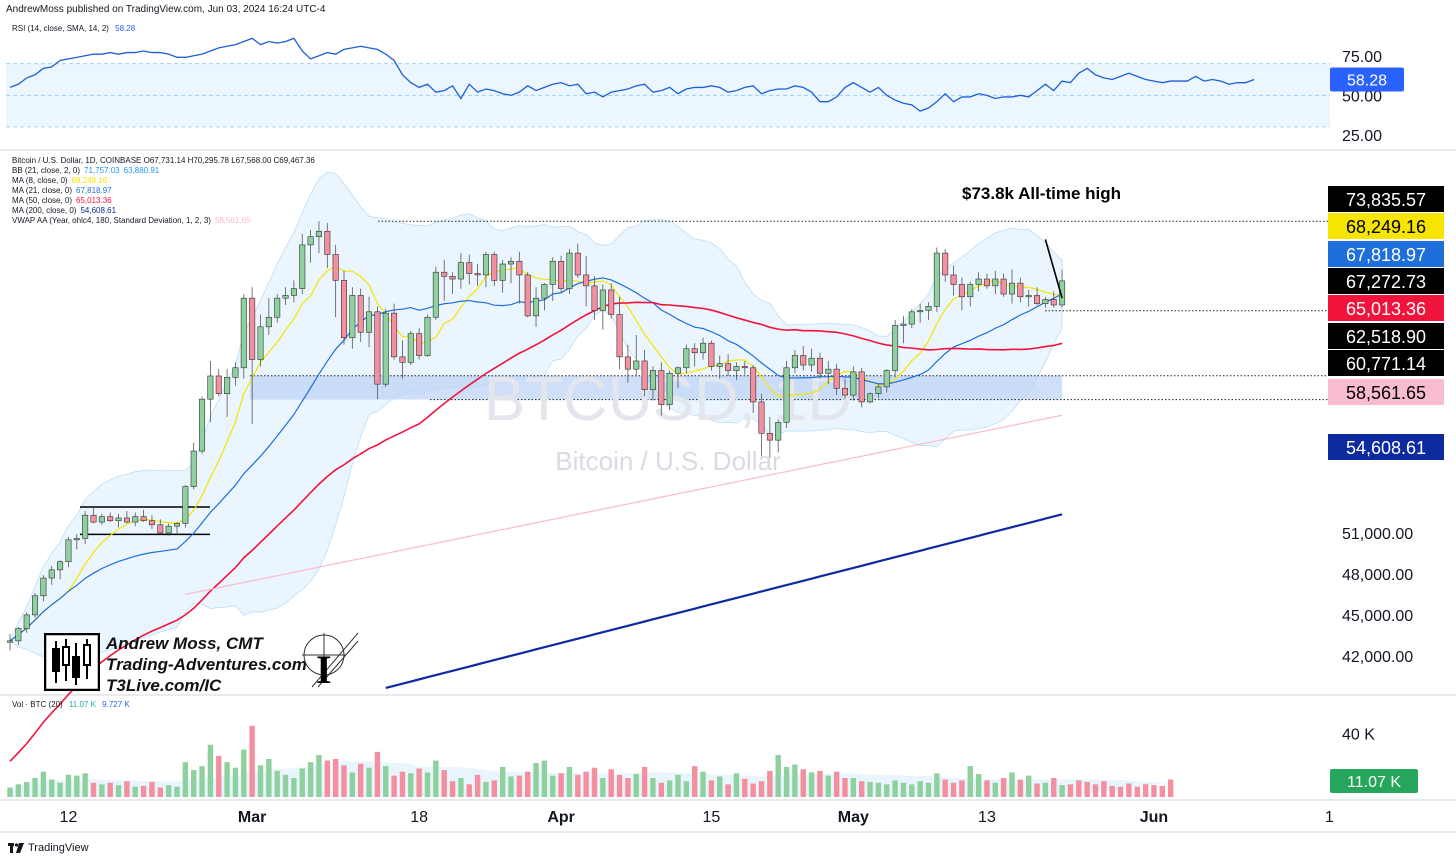  Describe the element at coordinates (1386, 255) in the screenshot. I see `price-label-text: 67,818.97` at that location.